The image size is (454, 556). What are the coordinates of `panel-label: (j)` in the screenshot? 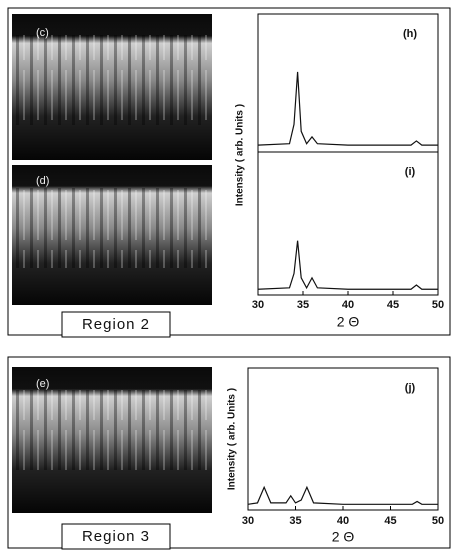 It's located at (410, 388).